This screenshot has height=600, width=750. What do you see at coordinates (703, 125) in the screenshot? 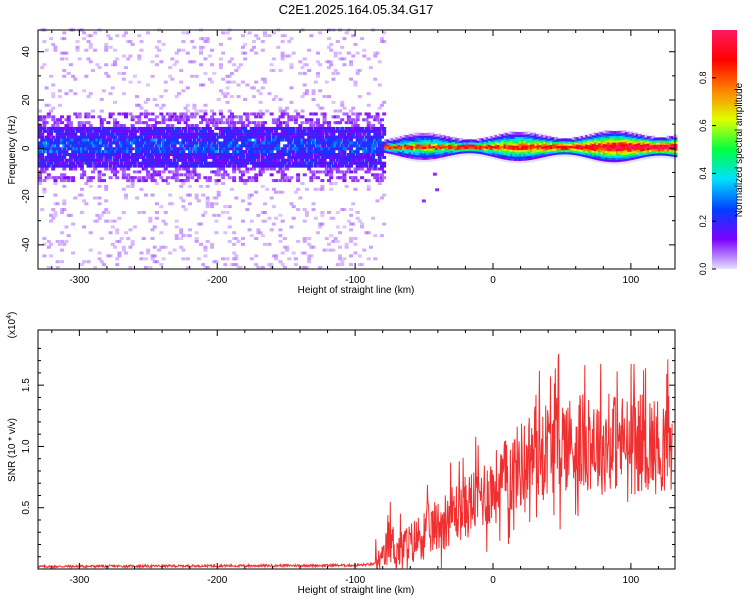
I see `colorbar-tick-label: 0.6` at bounding box center [703, 125].